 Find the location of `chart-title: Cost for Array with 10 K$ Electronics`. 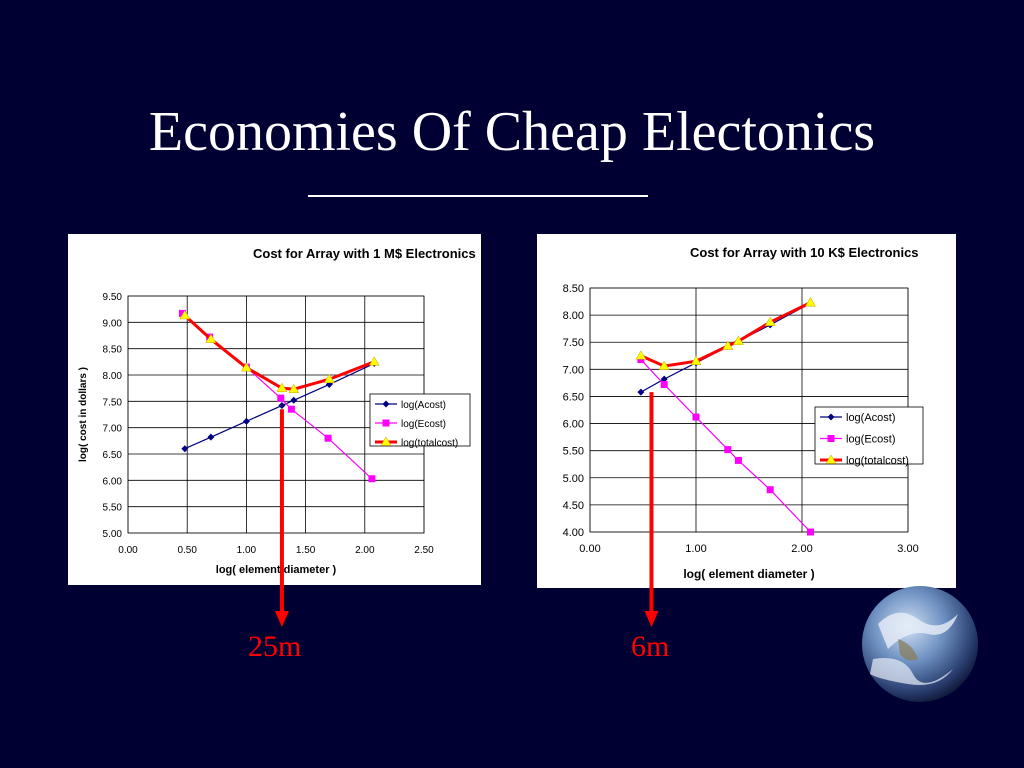

chart-title: Cost for Array with 10 K$ Electronics is located at coordinates (804, 252).